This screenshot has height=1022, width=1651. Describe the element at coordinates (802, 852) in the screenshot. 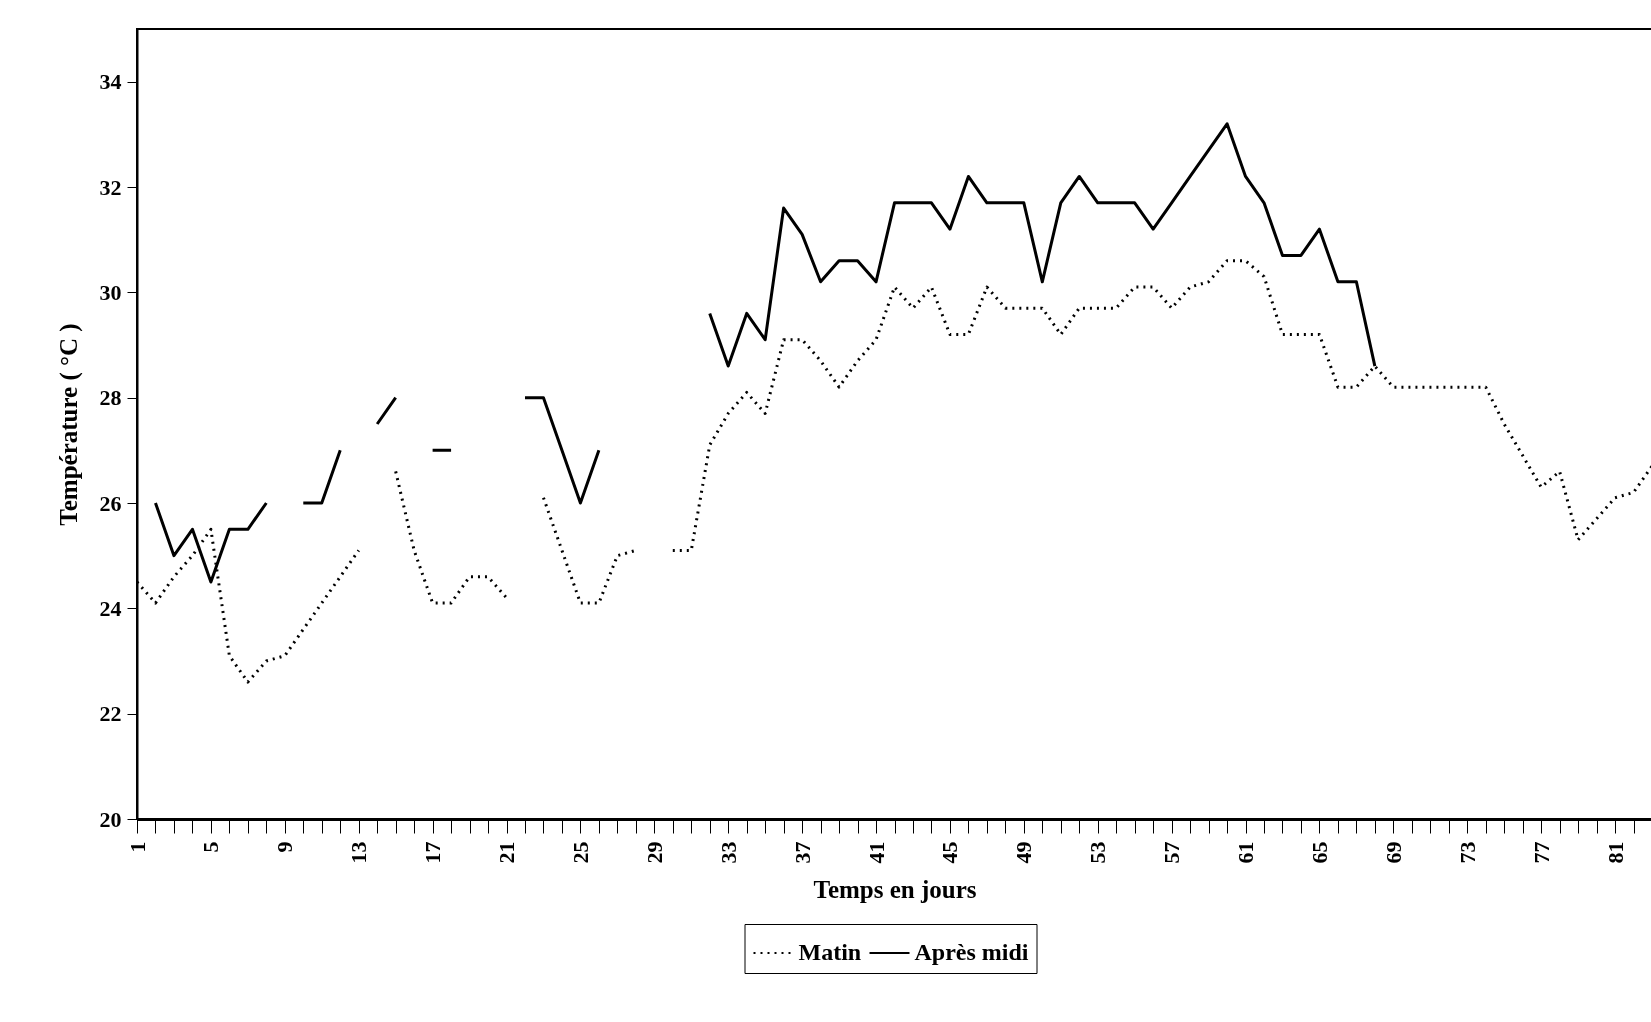

I see `x-tick-label: 37` at that location.